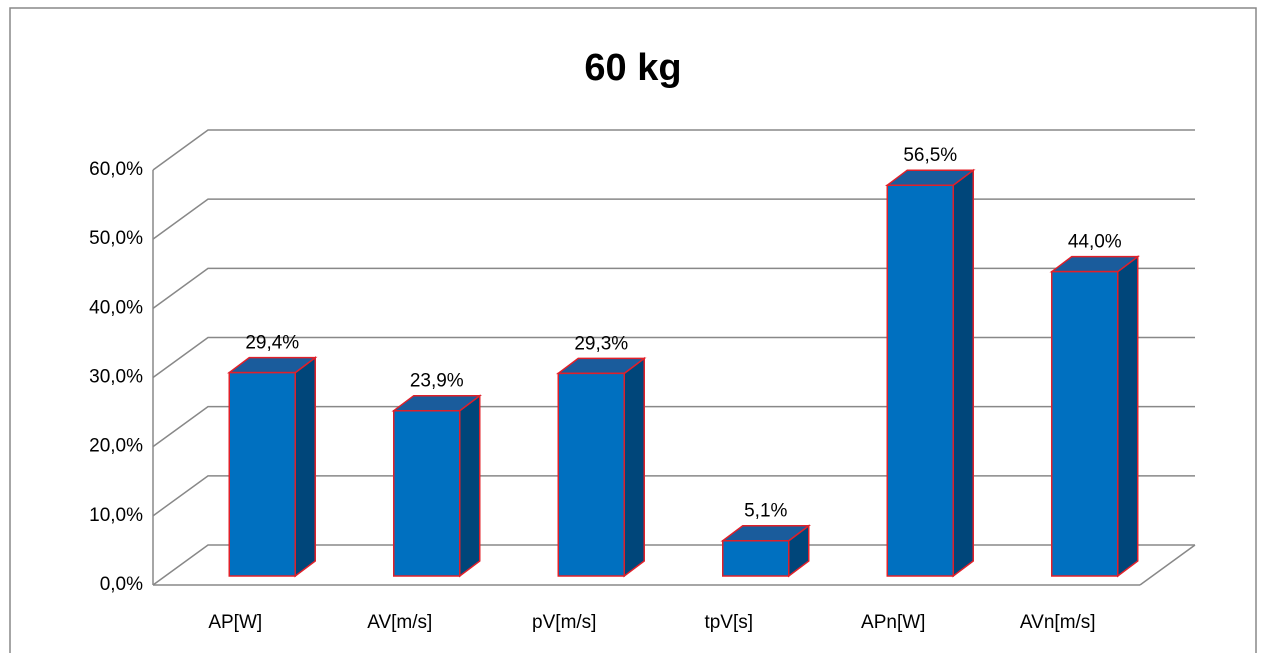 The height and width of the screenshot is (653, 1266). What do you see at coordinates (437, 381) in the screenshot?
I see `value-label: 23,9%` at bounding box center [437, 381].